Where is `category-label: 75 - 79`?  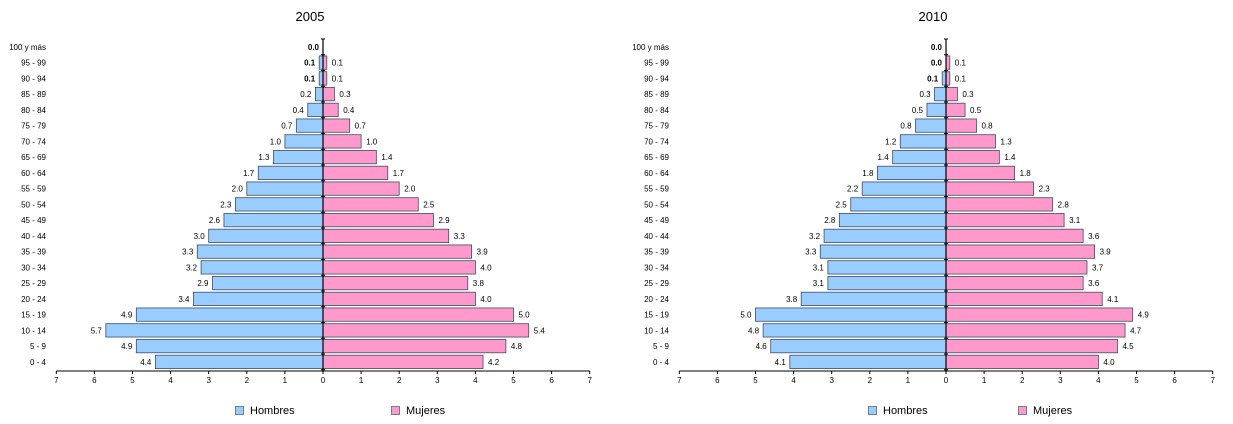 category-label: 75 - 79 is located at coordinates (33, 126).